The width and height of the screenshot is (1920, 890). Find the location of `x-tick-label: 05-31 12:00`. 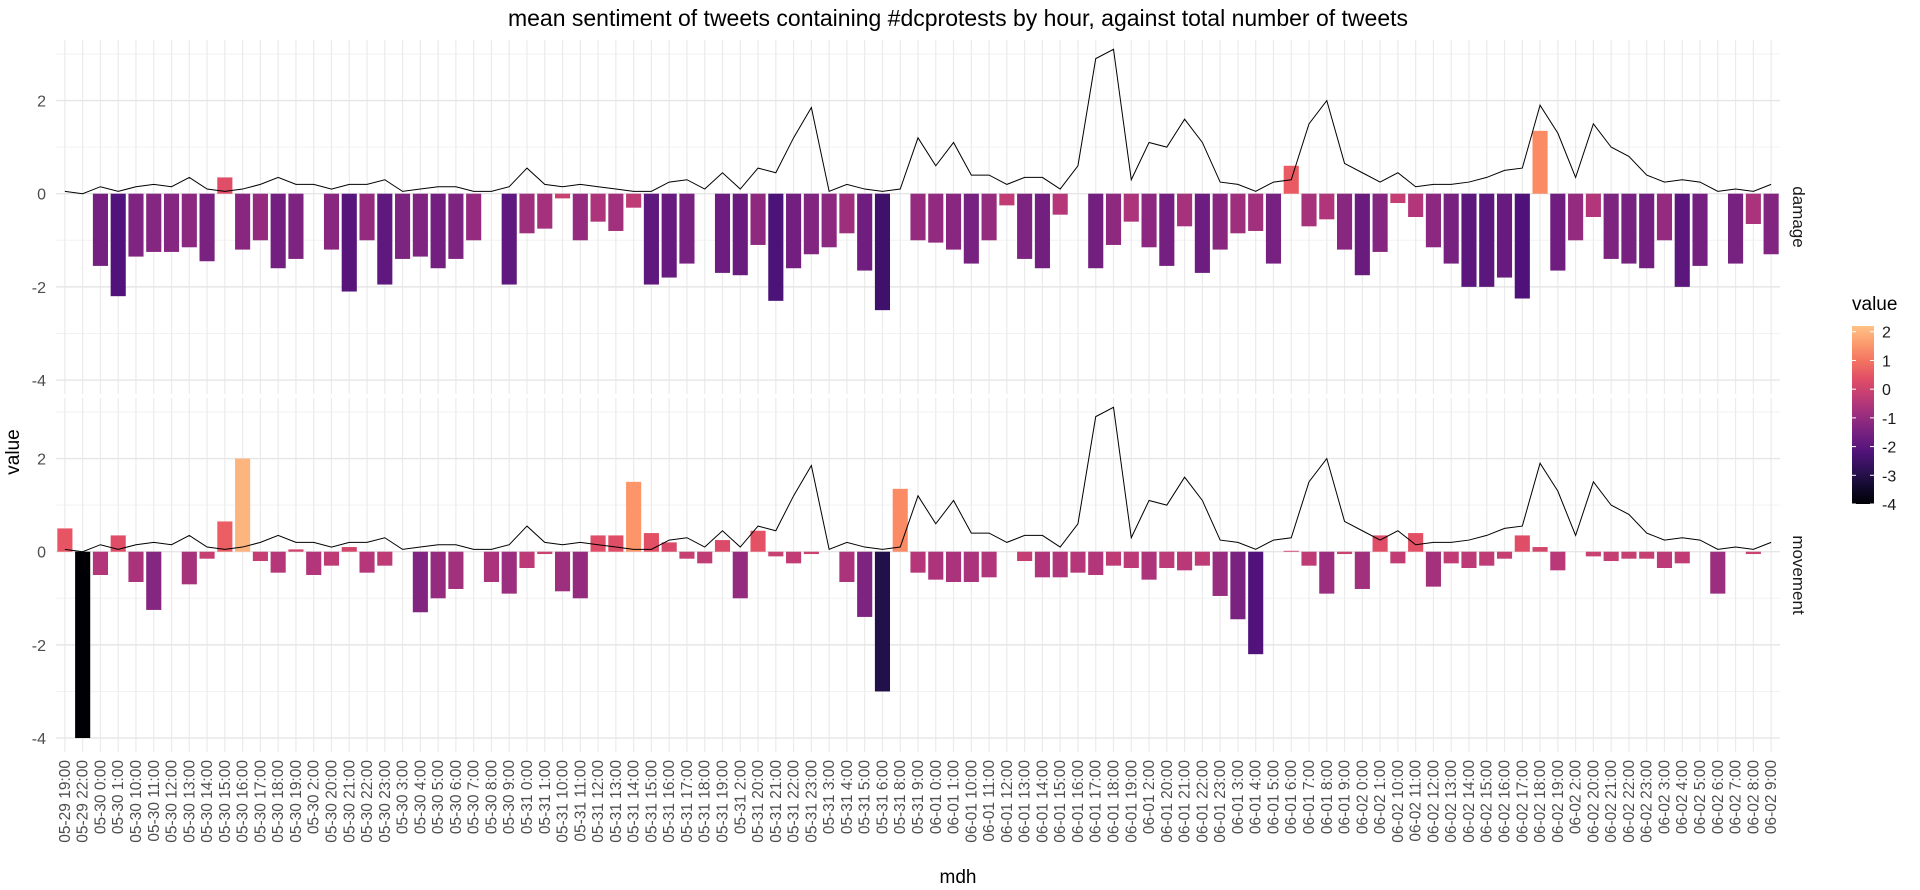

x-tick-label: 05-31 12:00 is located at coordinates (598, 801).